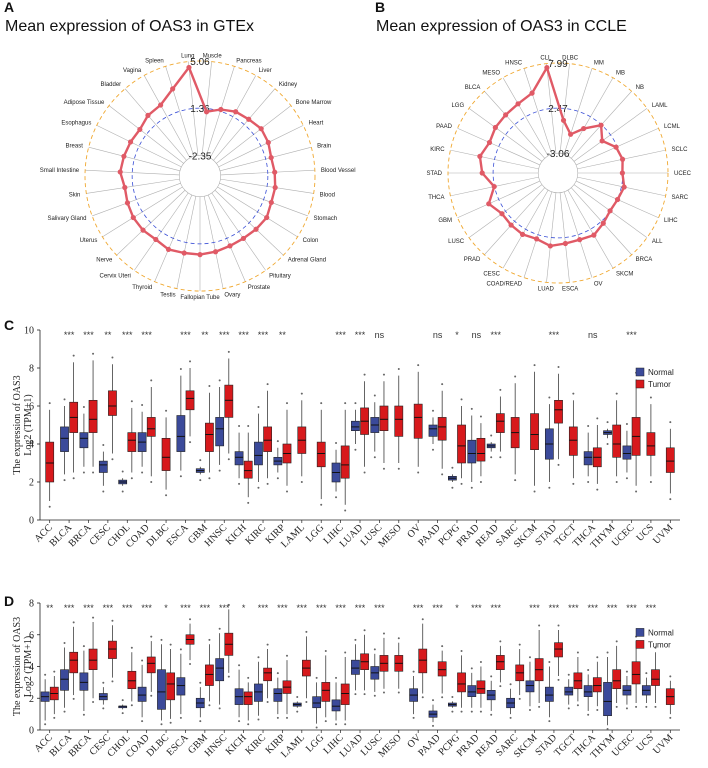 Image resolution: width=708 pixels, height=768 pixels. I want to click on radar-category-label: Thyroid, so click(142, 288).